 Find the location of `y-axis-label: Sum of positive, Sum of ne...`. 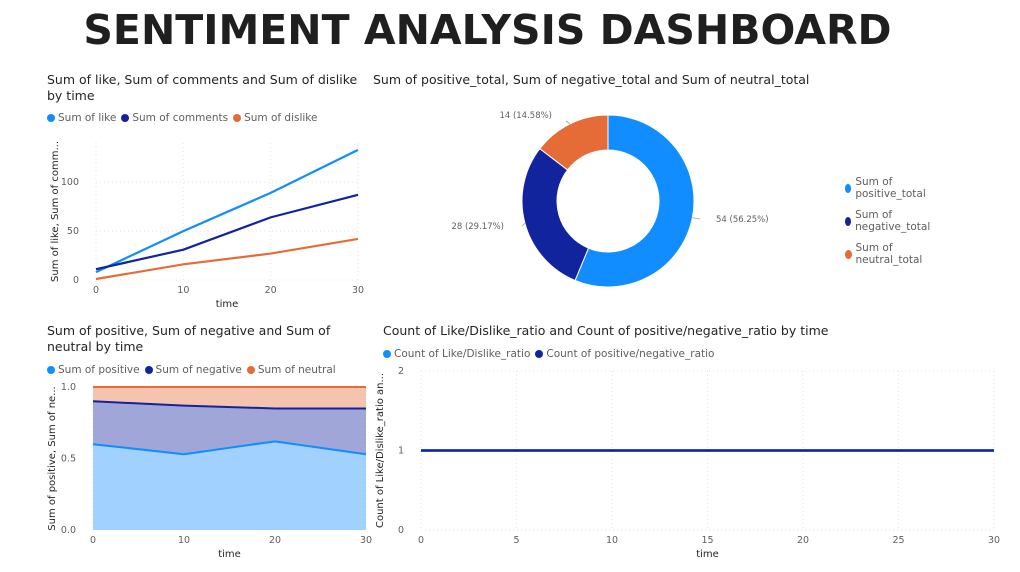

y-axis-label: Sum of positive, Sum of ne... is located at coordinates (52, 458).